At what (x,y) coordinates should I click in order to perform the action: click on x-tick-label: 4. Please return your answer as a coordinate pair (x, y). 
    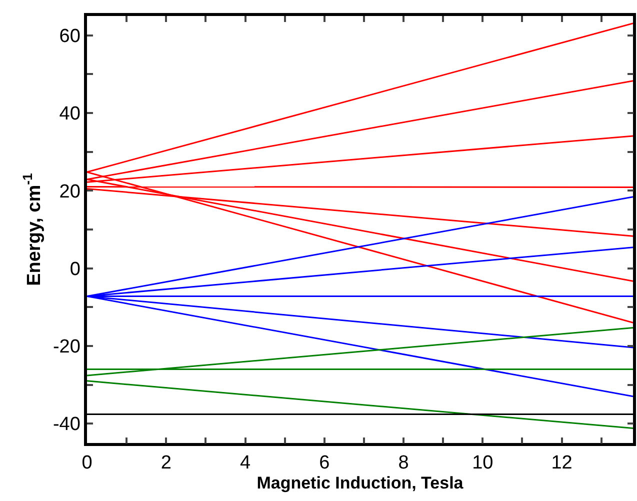
    Looking at the image, I should click on (245, 463).